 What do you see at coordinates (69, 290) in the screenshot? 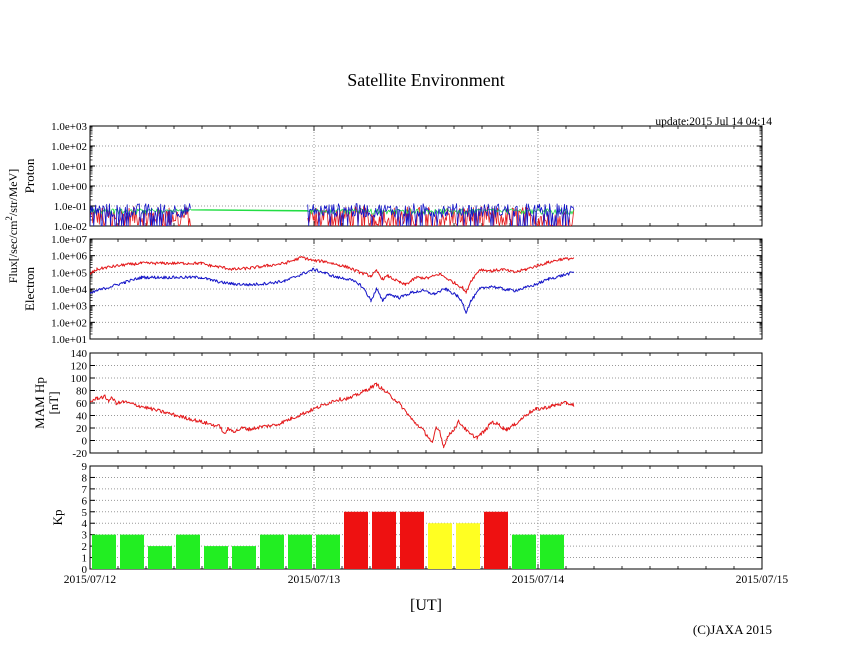
I see `y-tick-label: 1.0e+04` at bounding box center [69, 290].